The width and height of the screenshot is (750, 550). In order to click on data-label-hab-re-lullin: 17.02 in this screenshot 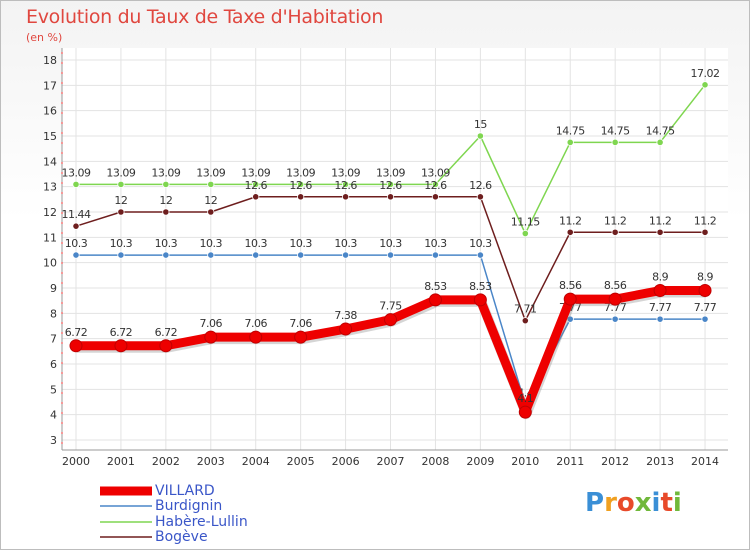, I will do `click(705, 73)`.